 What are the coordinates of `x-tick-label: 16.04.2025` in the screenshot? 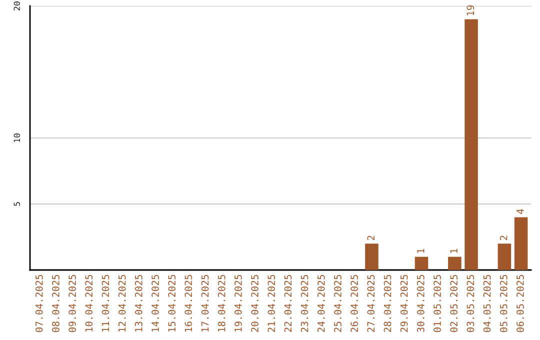 It's located at (188, 303).